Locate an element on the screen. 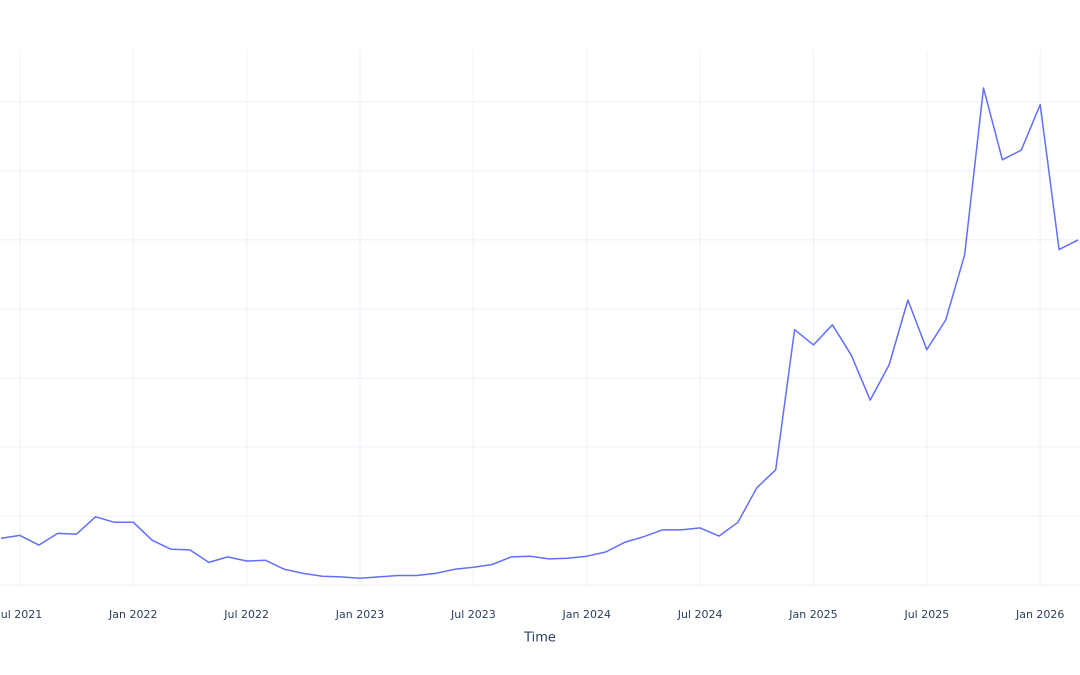 Image resolution: width=1080 pixels, height=675 pixels. x-axis-title: Time is located at coordinates (539, 638).